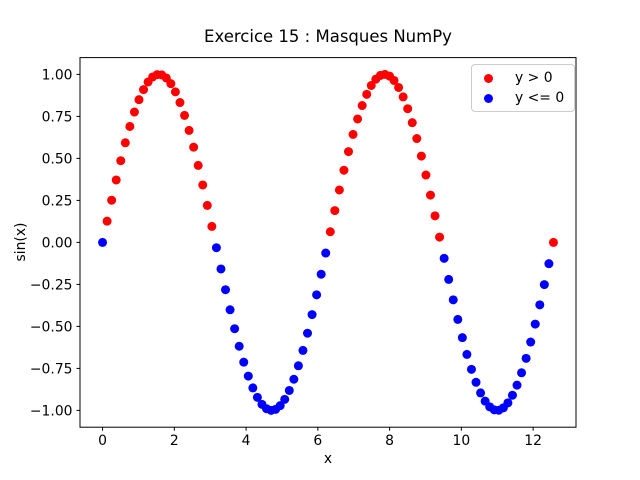 This screenshot has width=640, height=480. Describe the element at coordinates (174, 441) in the screenshot. I see `x-tick-label: 2` at that location.